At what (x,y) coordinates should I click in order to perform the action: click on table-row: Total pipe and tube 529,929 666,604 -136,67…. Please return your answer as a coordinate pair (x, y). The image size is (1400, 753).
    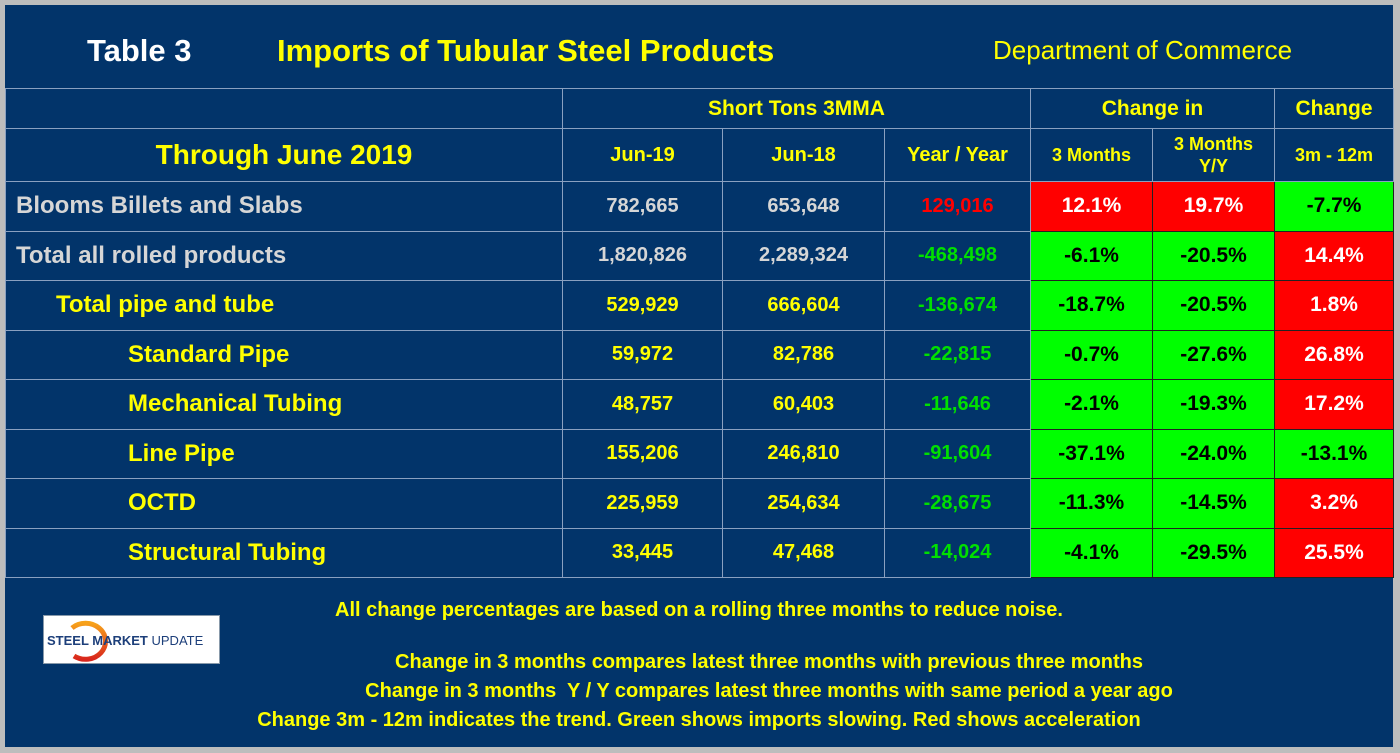
    Looking at the image, I should click on (700, 305).